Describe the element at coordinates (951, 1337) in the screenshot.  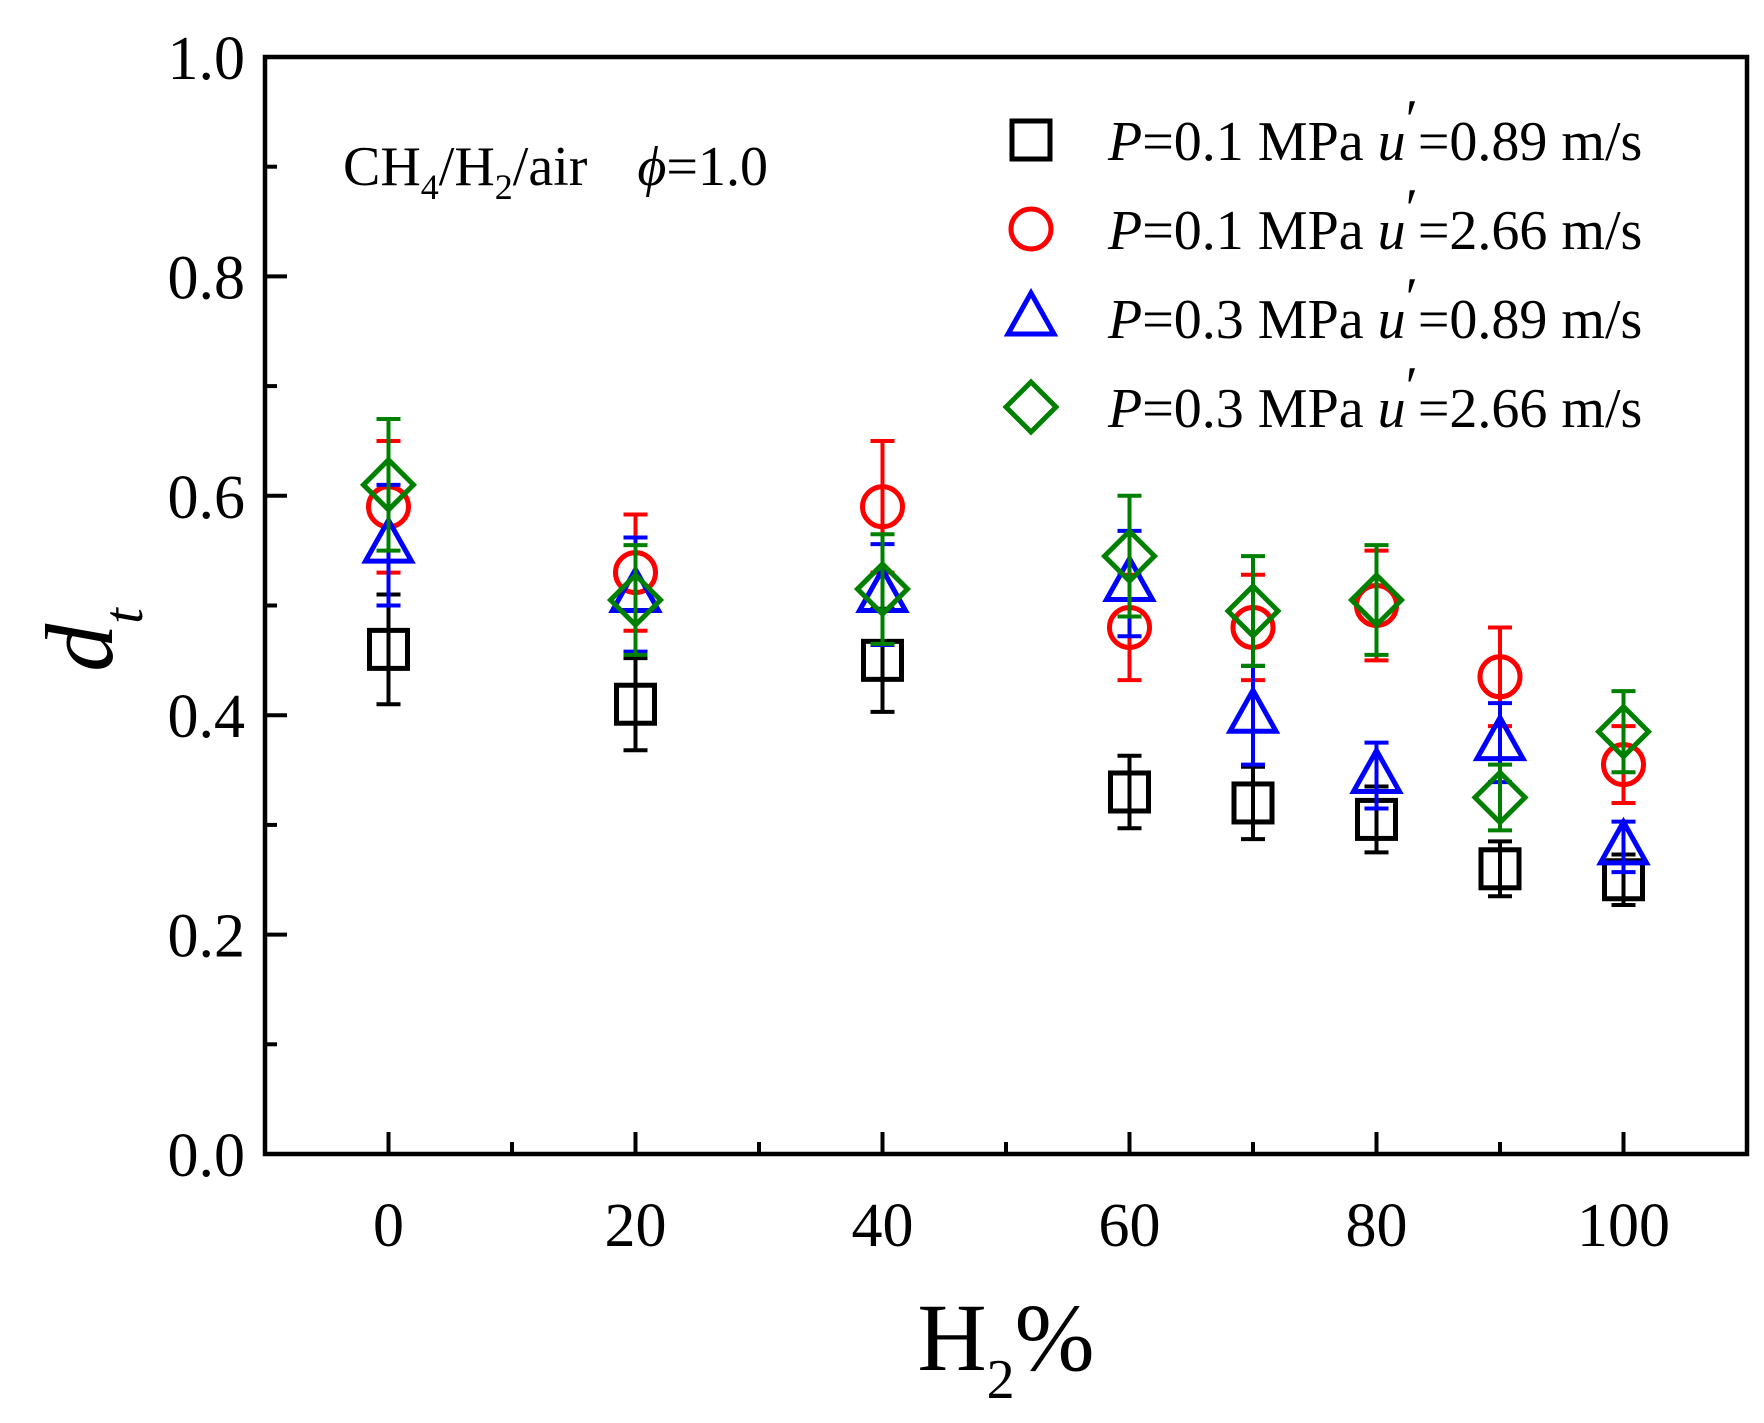
I see `x-axis-title-main: H` at that location.